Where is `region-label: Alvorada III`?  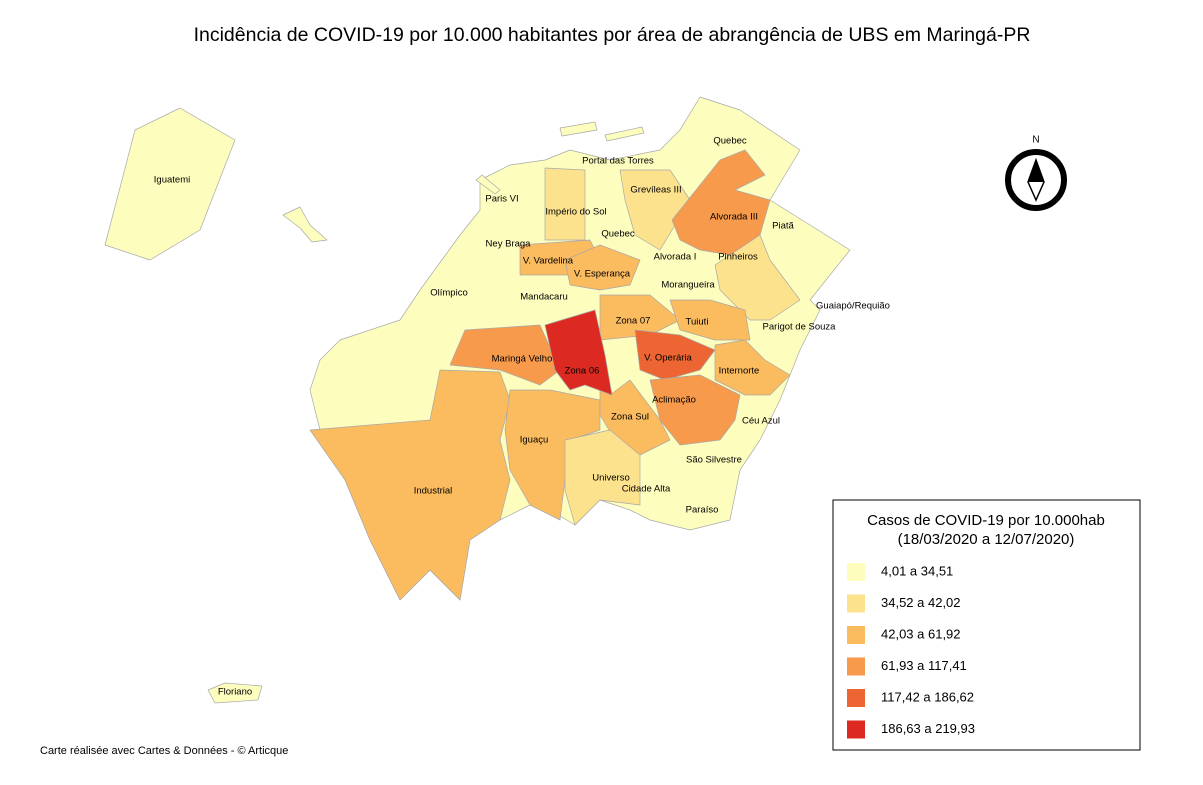 region-label: Alvorada III is located at coordinates (734, 217).